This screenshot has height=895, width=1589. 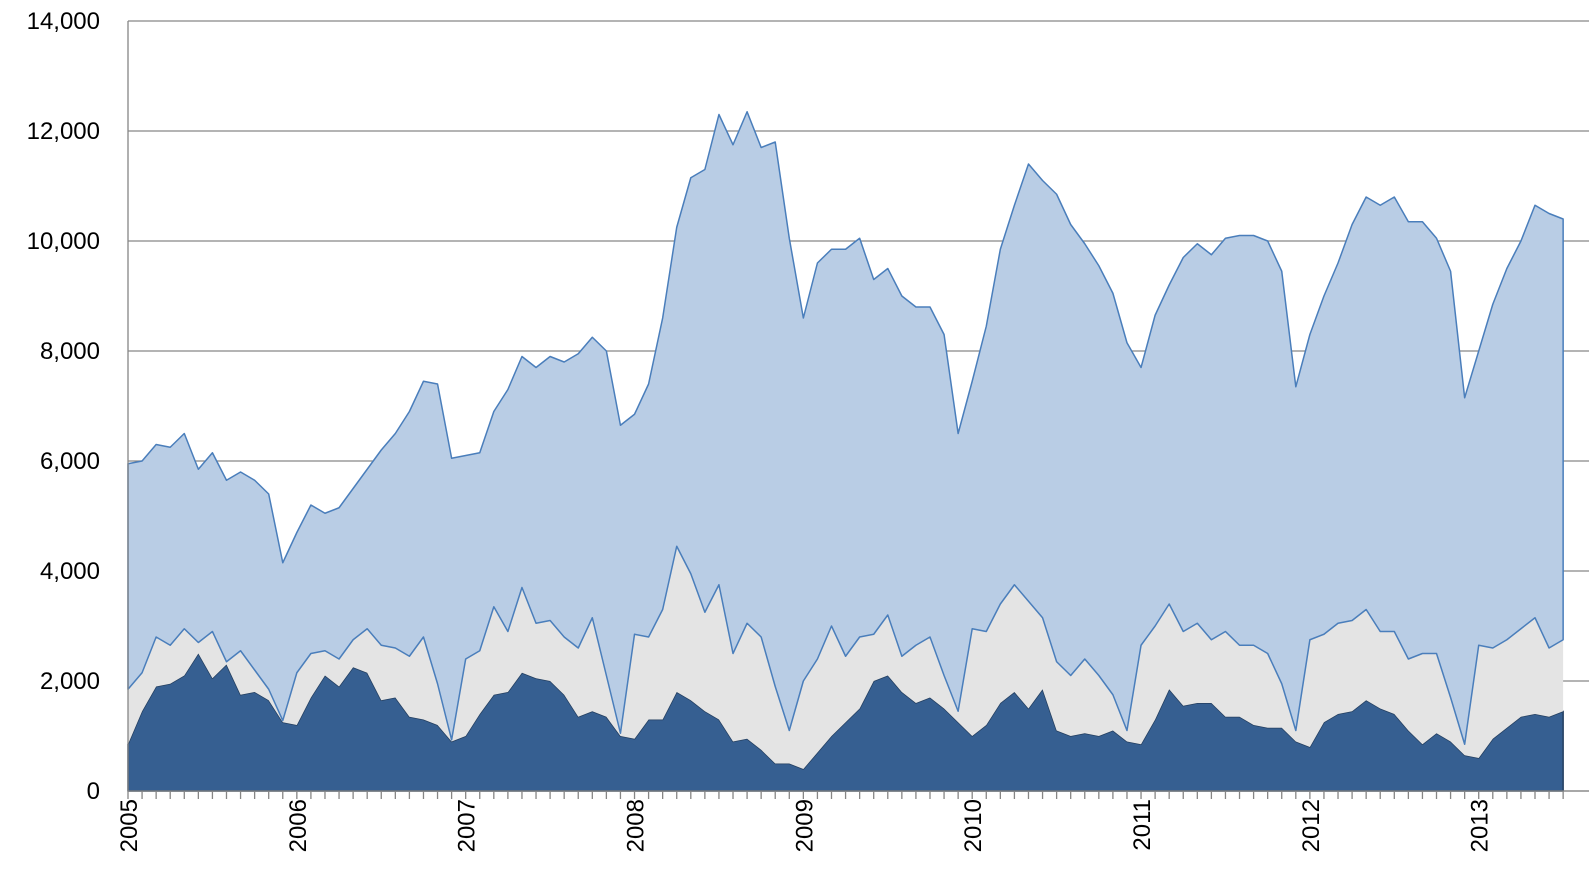 What do you see at coordinates (93, 791) in the screenshot?
I see `y-tick-label: 0` at bounding box center [93, 791].